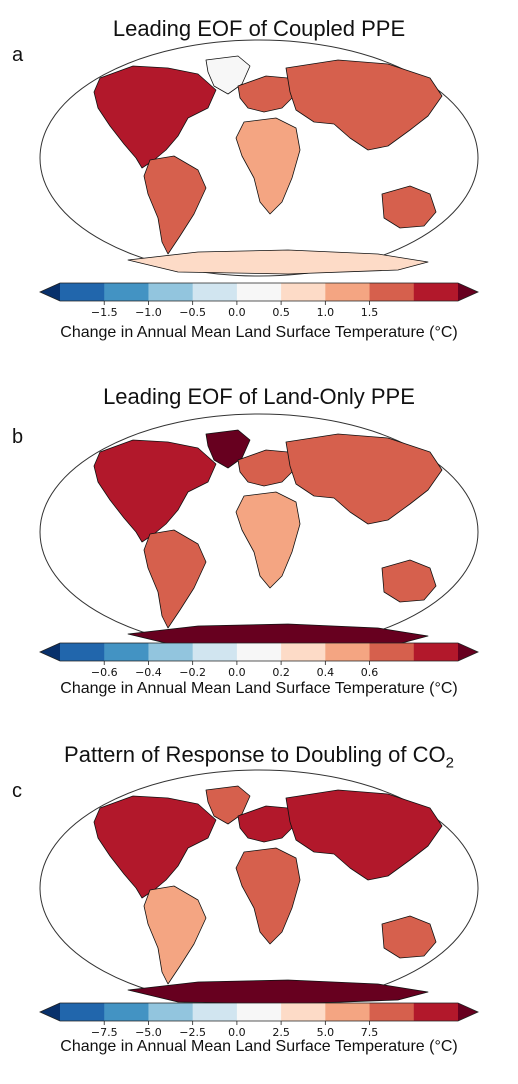  I want to click on colorbar-tick-label: −2.5, so click(192, 1032).